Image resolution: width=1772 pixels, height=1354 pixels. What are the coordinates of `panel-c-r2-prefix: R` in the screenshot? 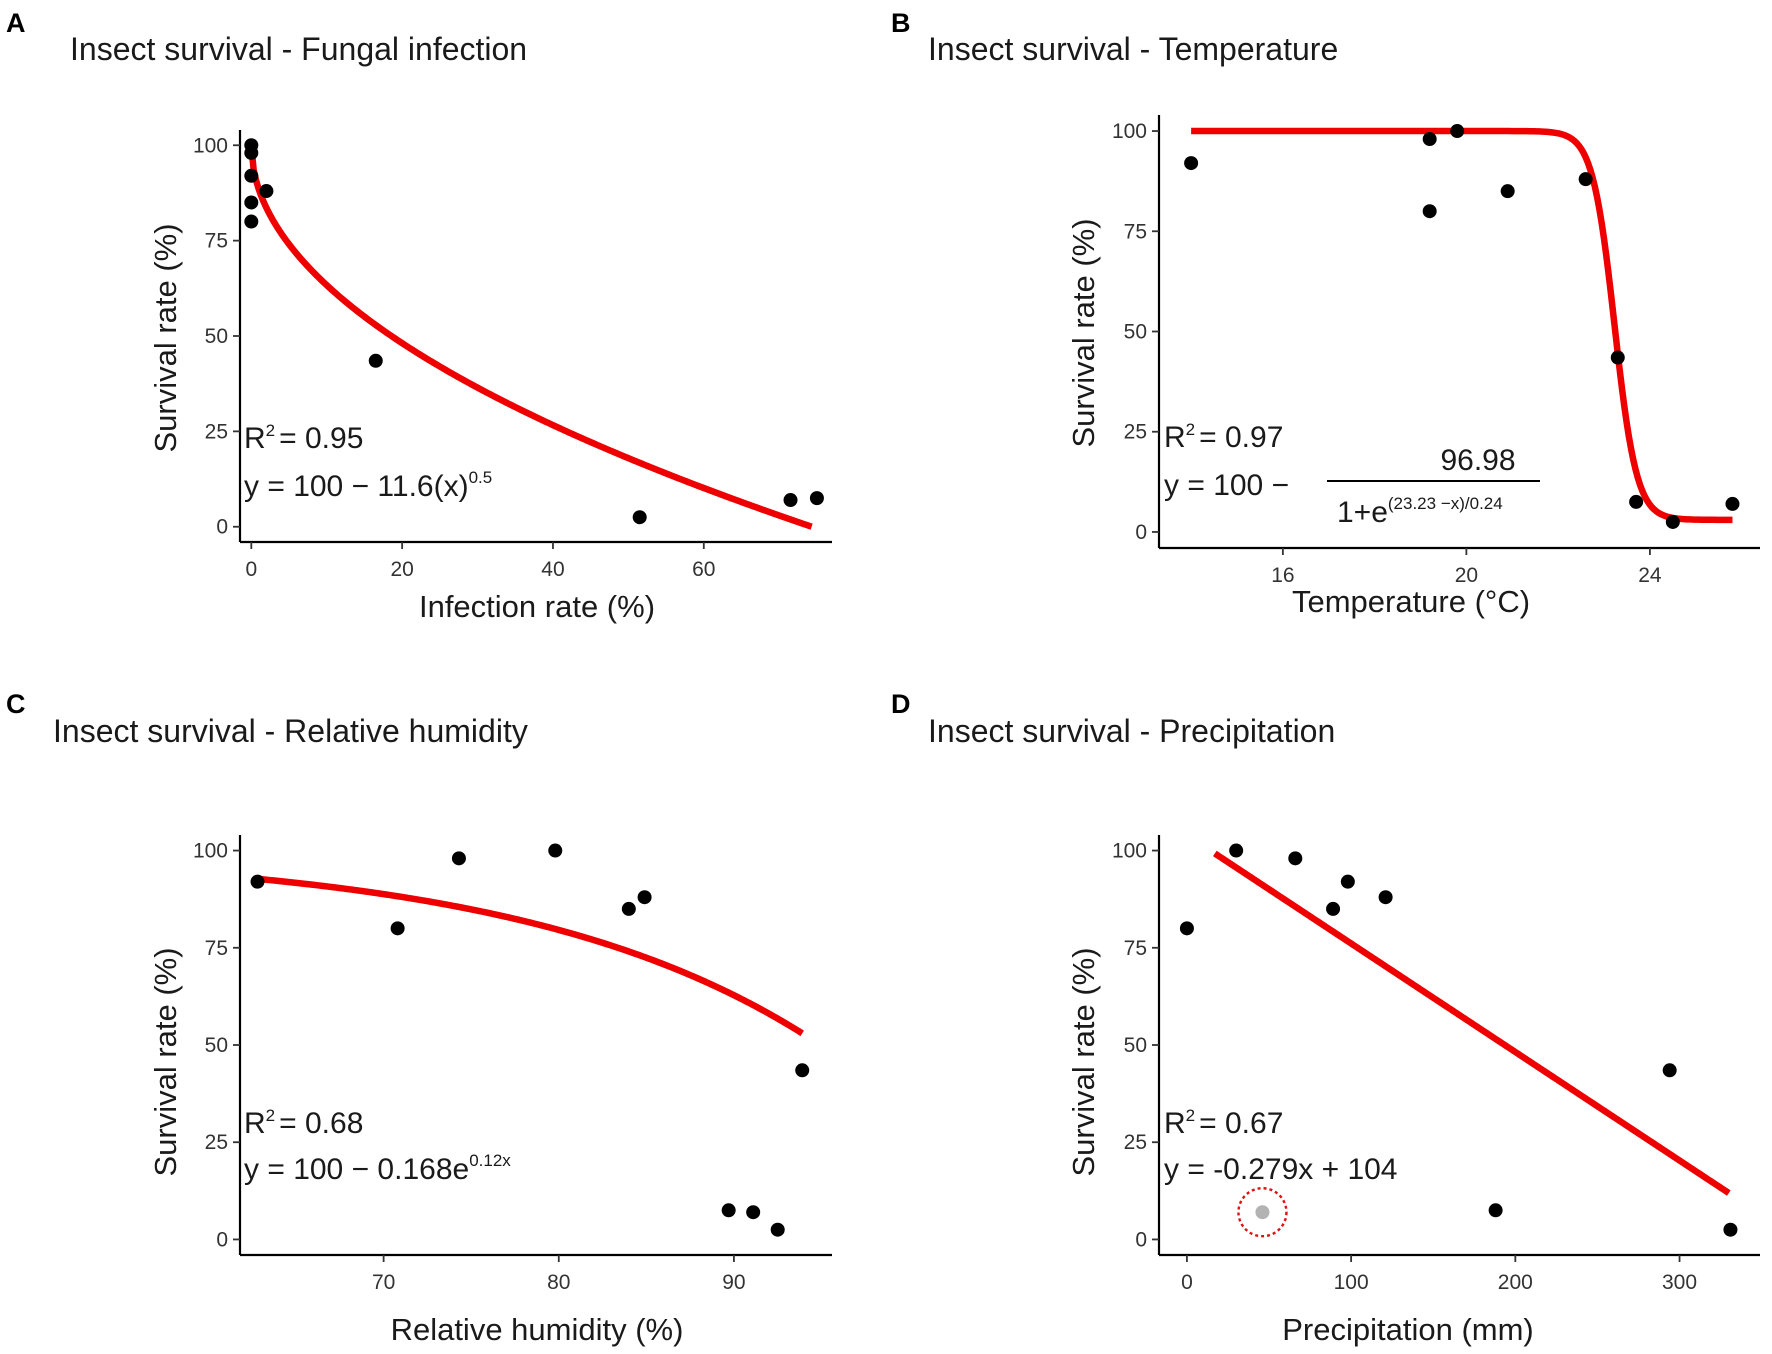 It's located at (255, 1123).